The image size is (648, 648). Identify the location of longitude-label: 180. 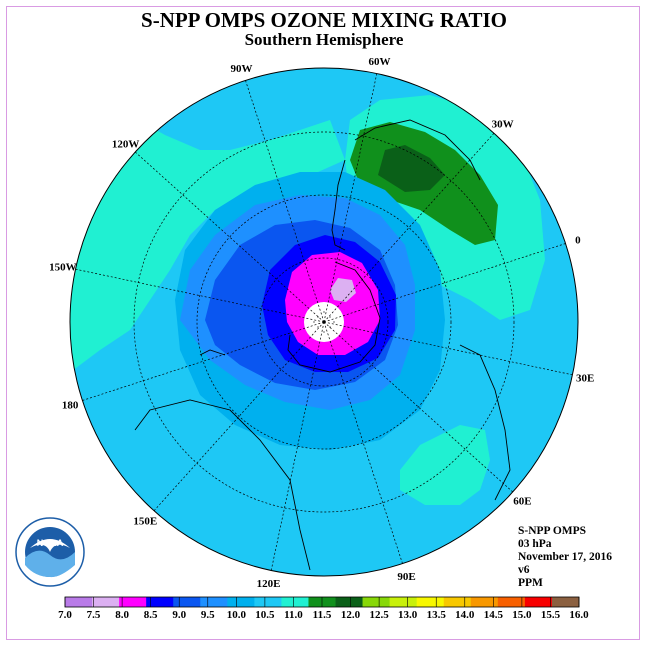
(70, 406).